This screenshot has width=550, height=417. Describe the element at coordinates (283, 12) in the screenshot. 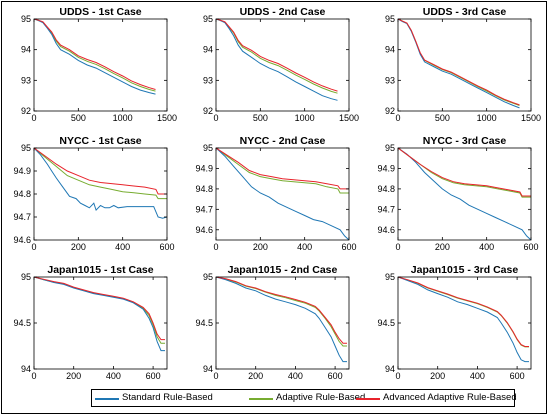

I see `chart-title: UDDS - 2nd Case` at that location.